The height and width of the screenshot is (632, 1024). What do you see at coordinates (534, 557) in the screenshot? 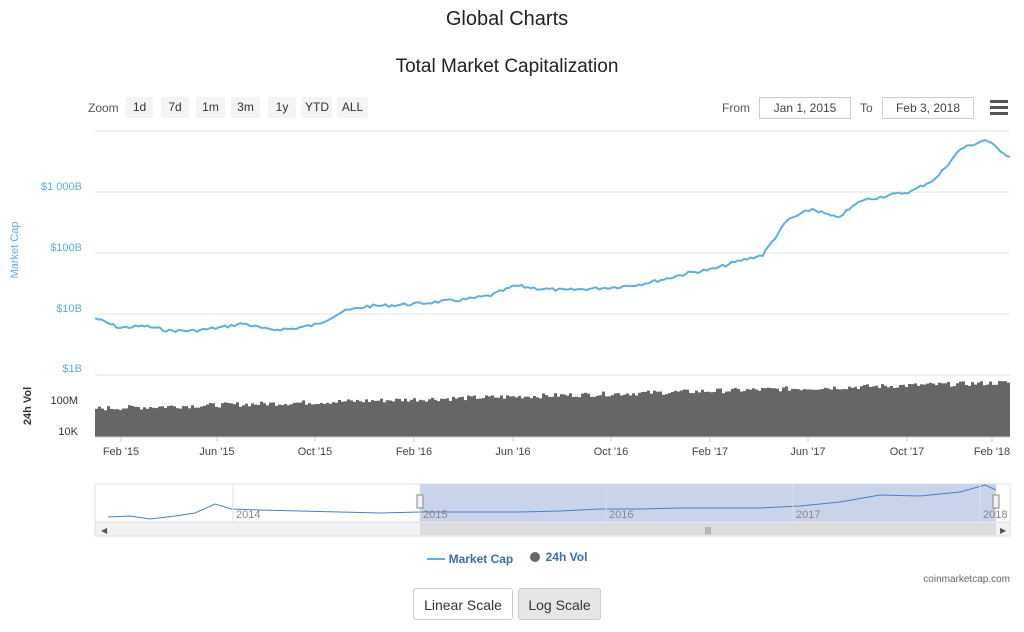
I see `circle-marker-icon` at bounding box center [534, 557].